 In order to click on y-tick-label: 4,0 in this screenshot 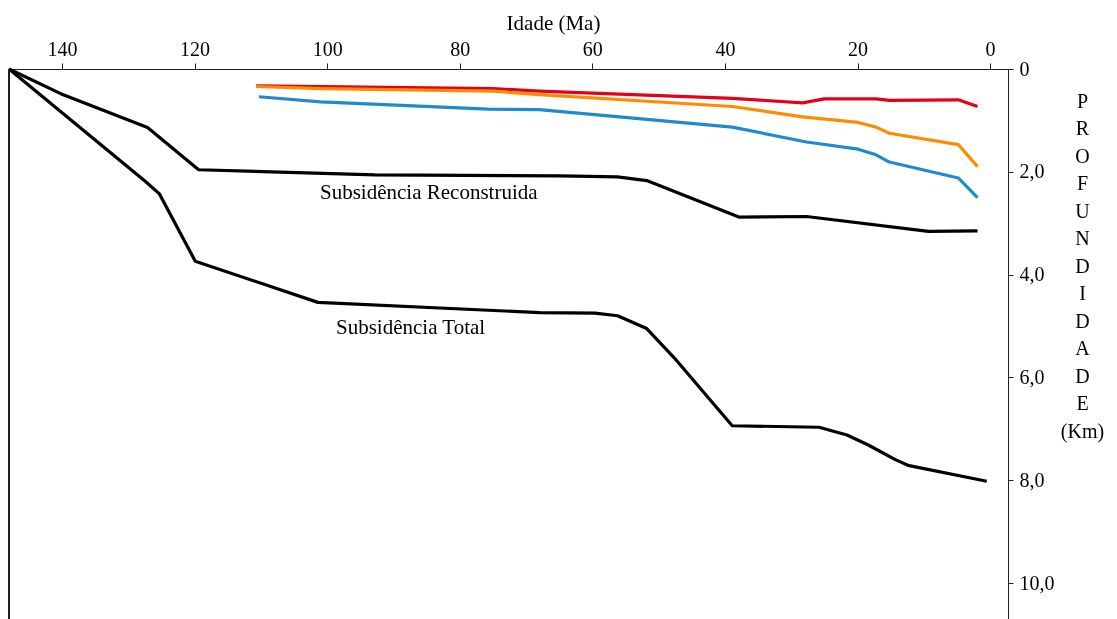, I will do `click(1032, 274)`.